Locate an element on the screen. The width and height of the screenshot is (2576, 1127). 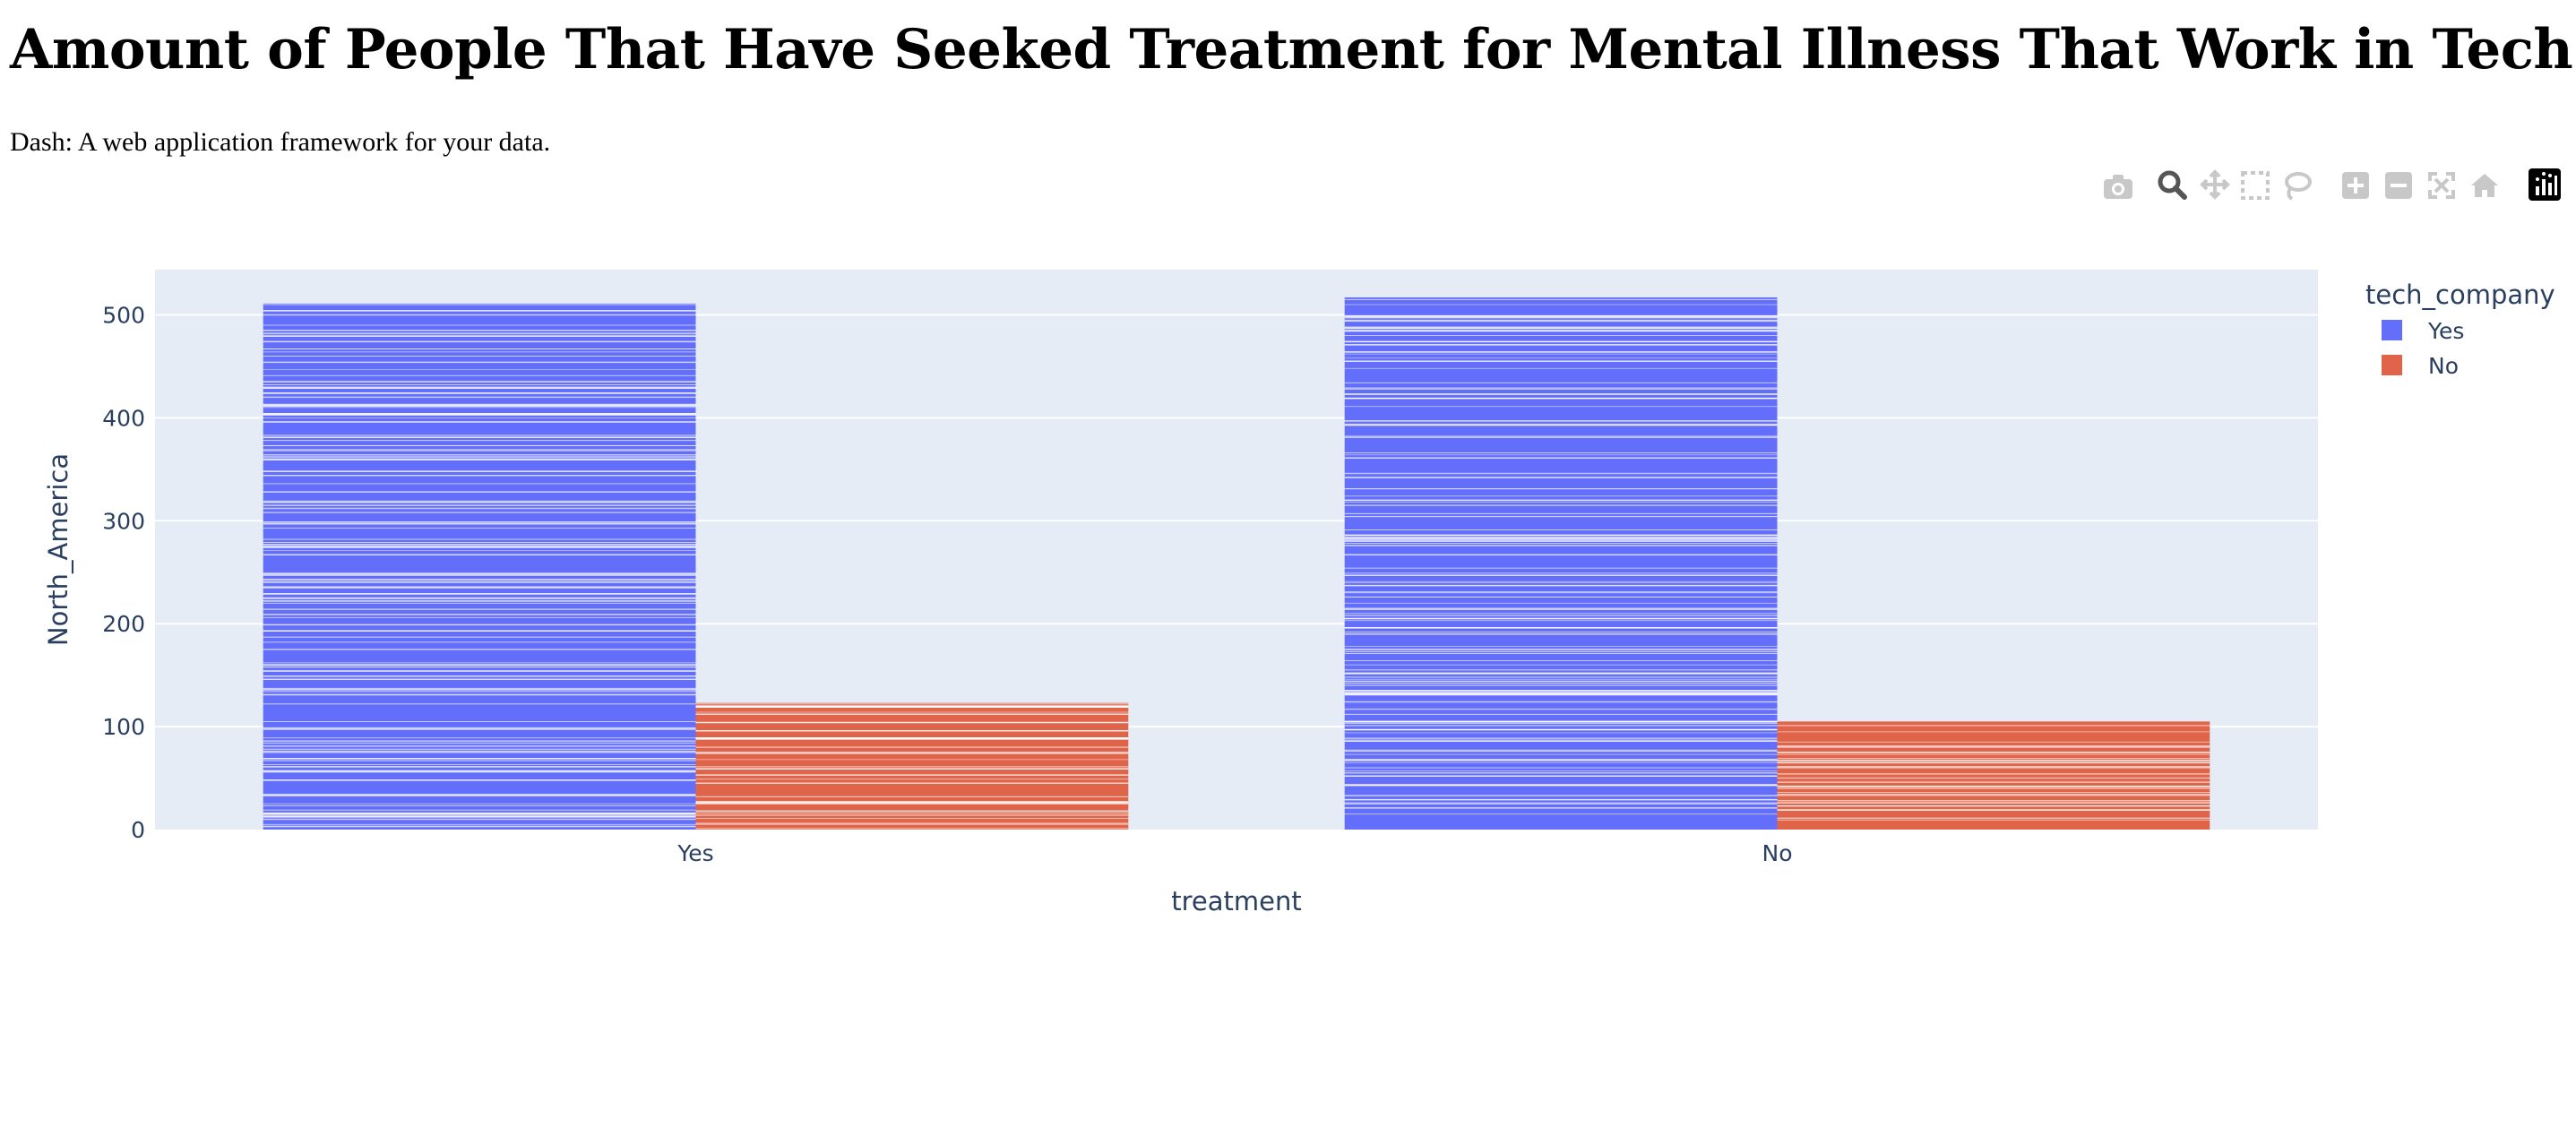
y-tick-label: 300 is located at coordinates (124, 521).